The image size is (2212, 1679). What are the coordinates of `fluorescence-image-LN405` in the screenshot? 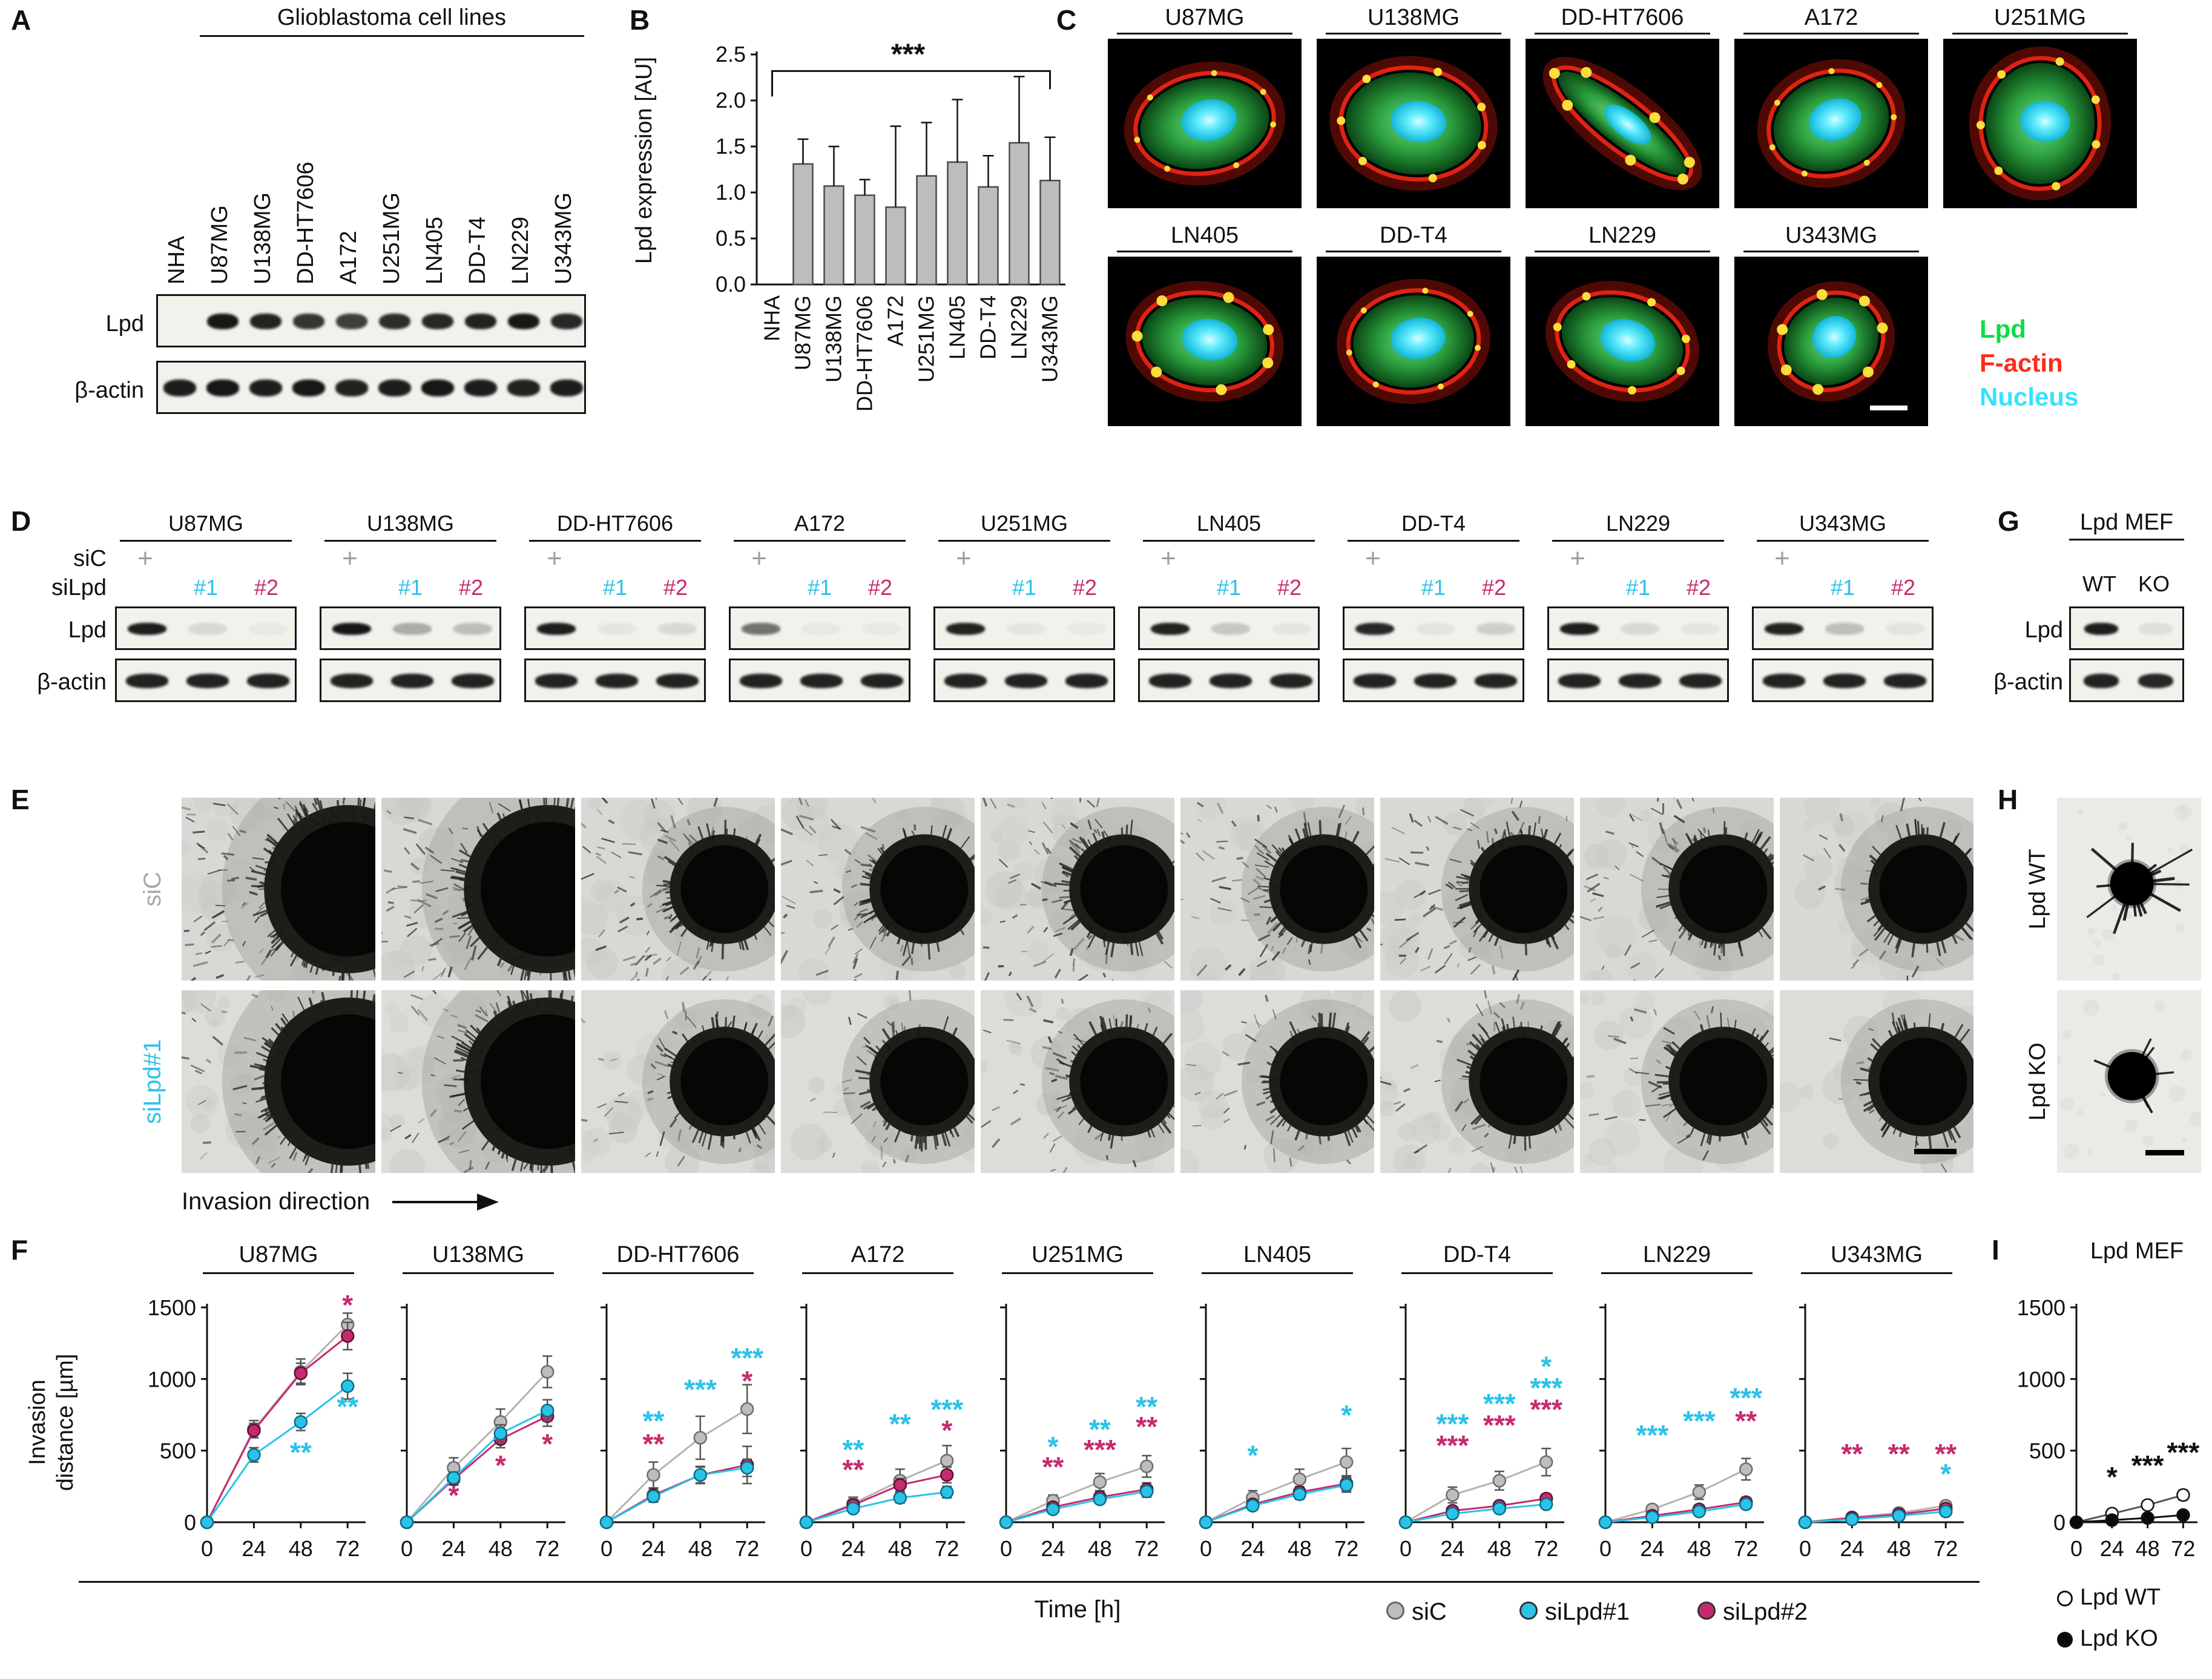 It's located at (1205, 341).